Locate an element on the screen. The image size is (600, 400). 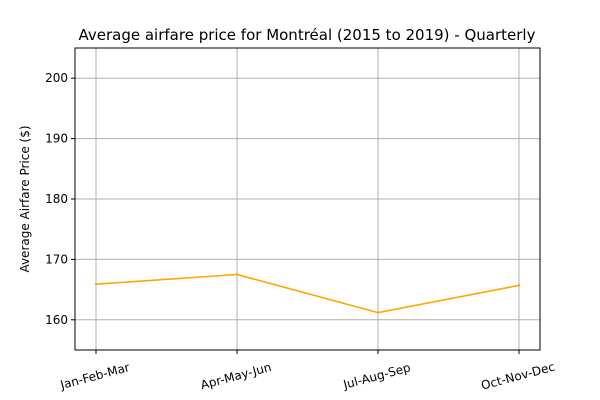
x-tick-label: Jan-Feb-Mar is located at coordinates (94, 376).